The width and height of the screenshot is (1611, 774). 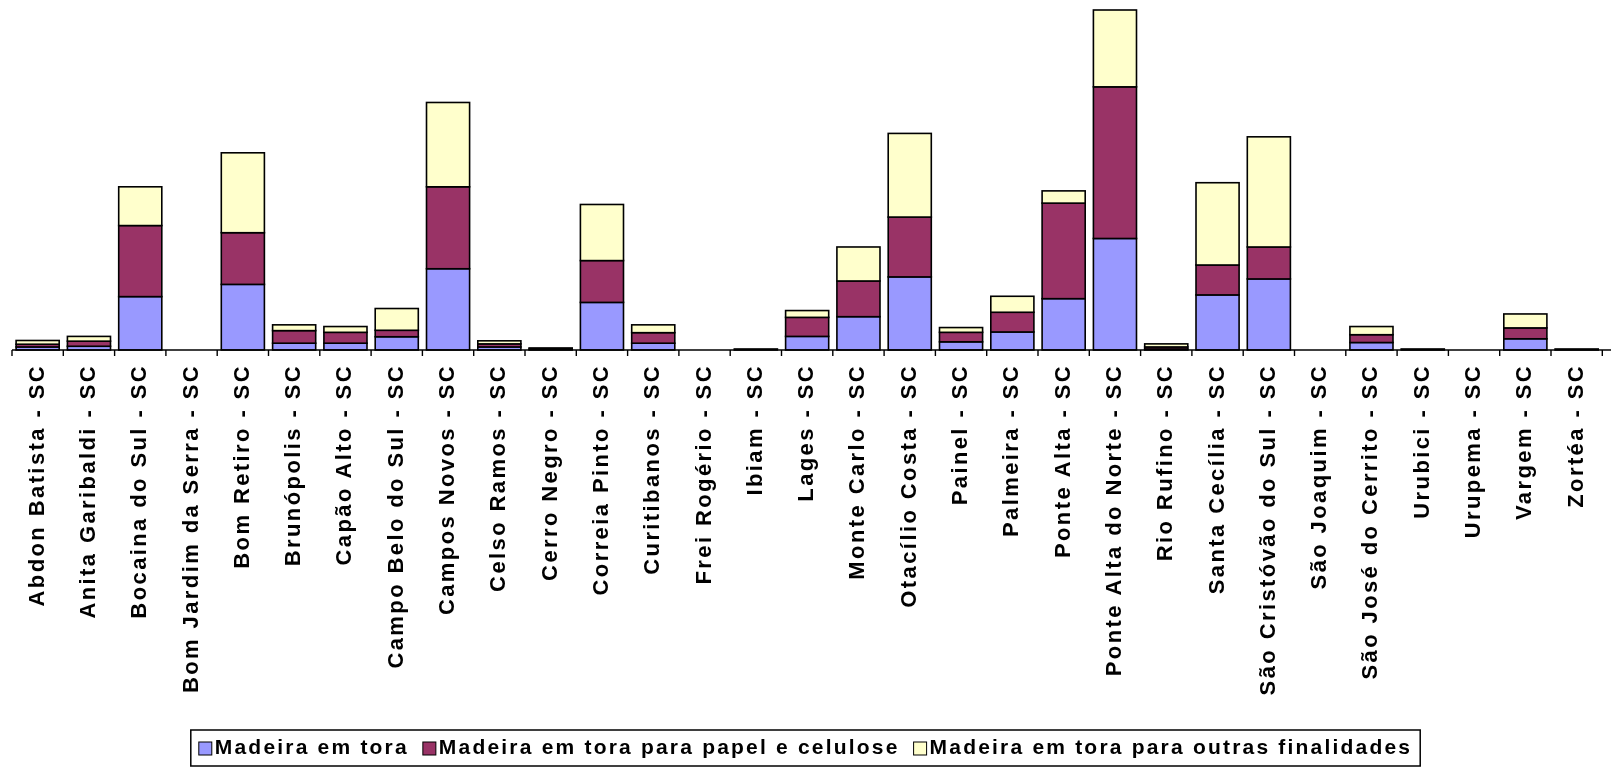 What do you see at coordinates (549, 472) in the screenshot?
I see `x-tick-label: Cerro Negro - SC` at bounding box center [549, 472].